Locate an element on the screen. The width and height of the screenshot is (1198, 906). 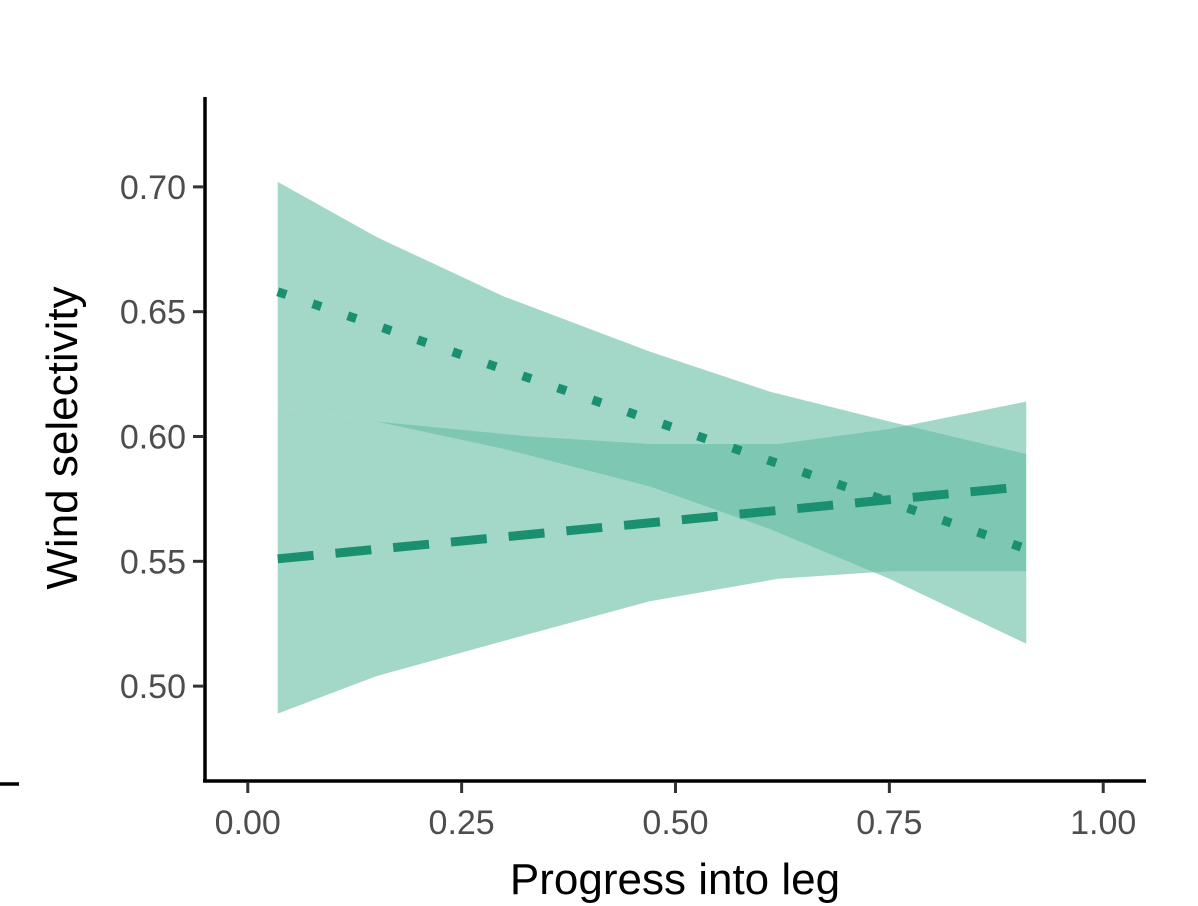
x-tick-label: 0.25 is located at coordinates (462, 823).